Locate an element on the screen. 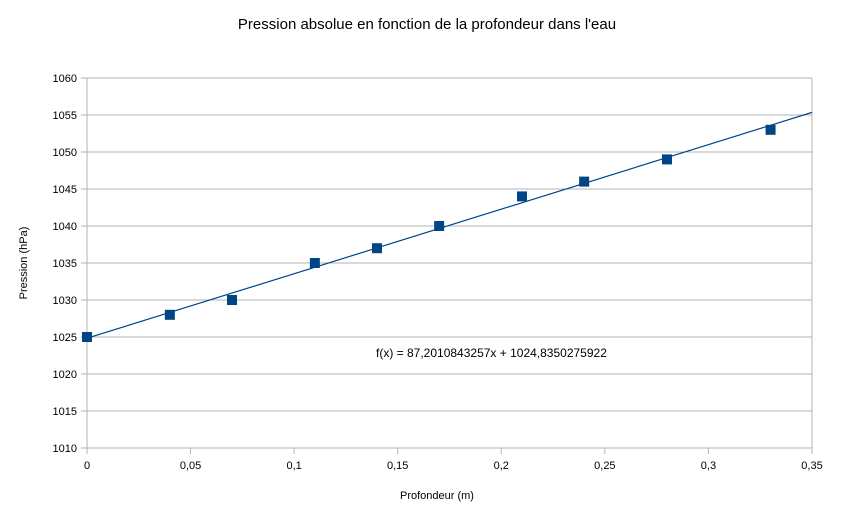 The height and width of the screenshot is (514, 854). x-tick-label: 0,35 is located at coordinates (811, 466).